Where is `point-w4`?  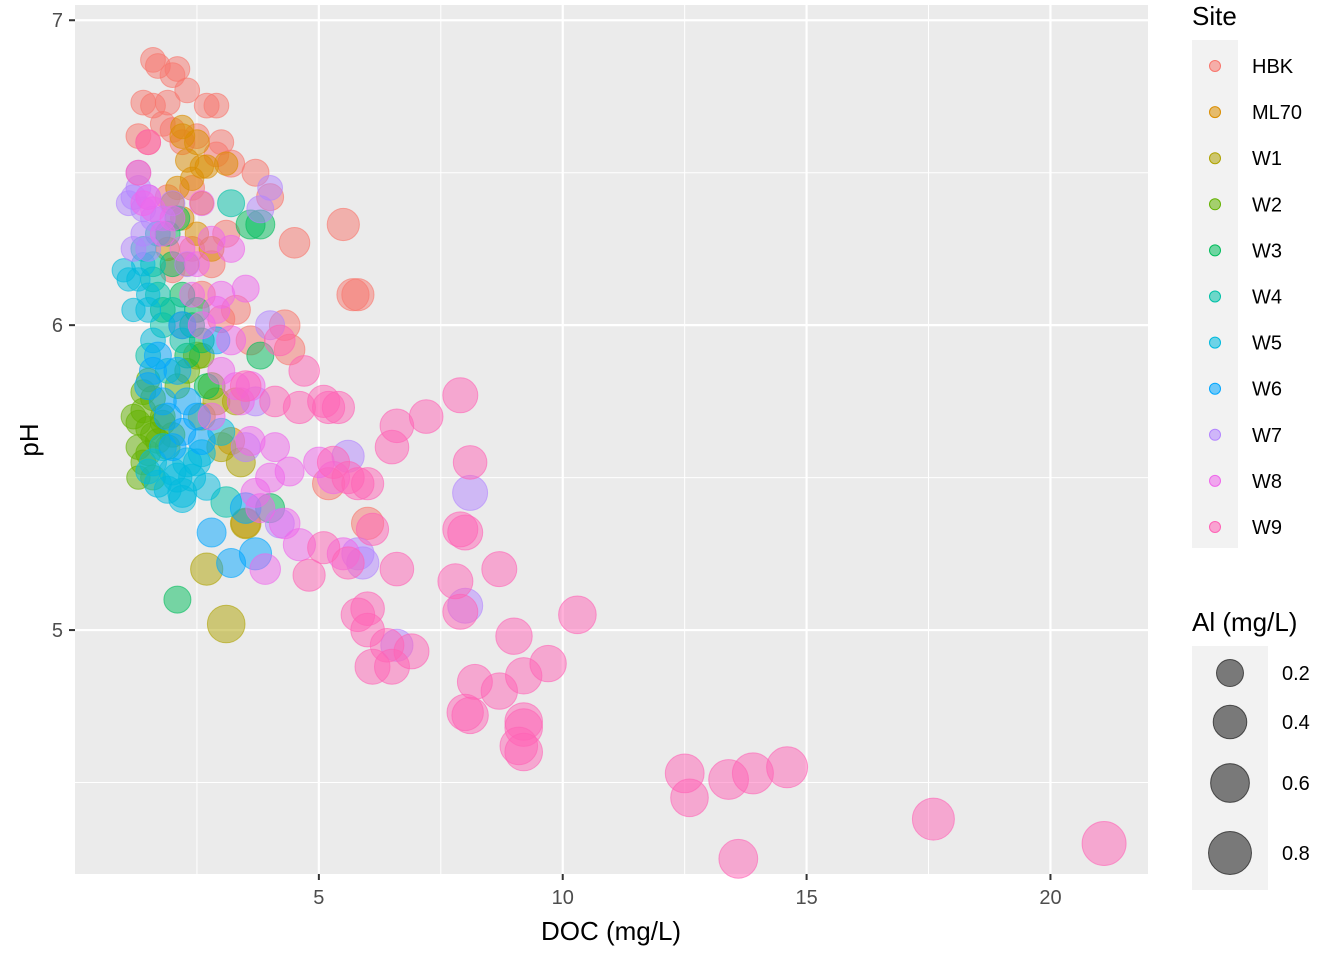 point-w4 is located at coordinates (231, 203).